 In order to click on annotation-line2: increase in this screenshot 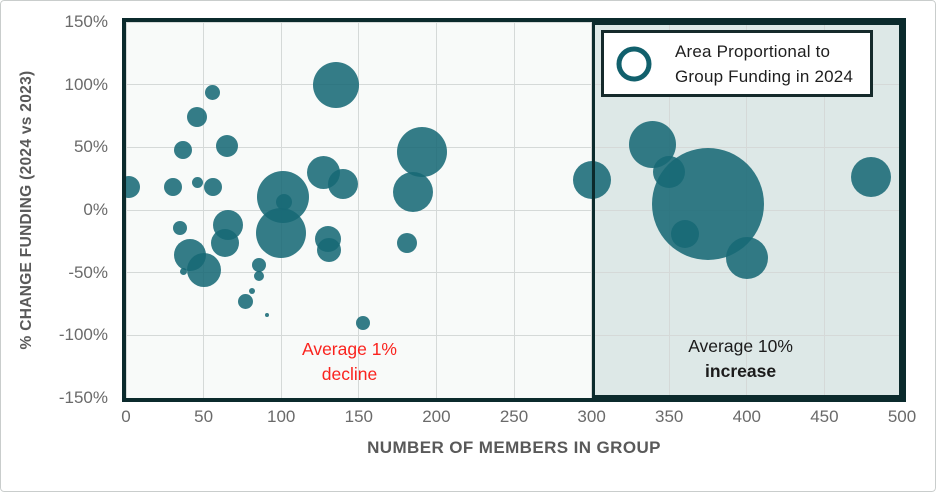, I will do `click(741, 371)`.